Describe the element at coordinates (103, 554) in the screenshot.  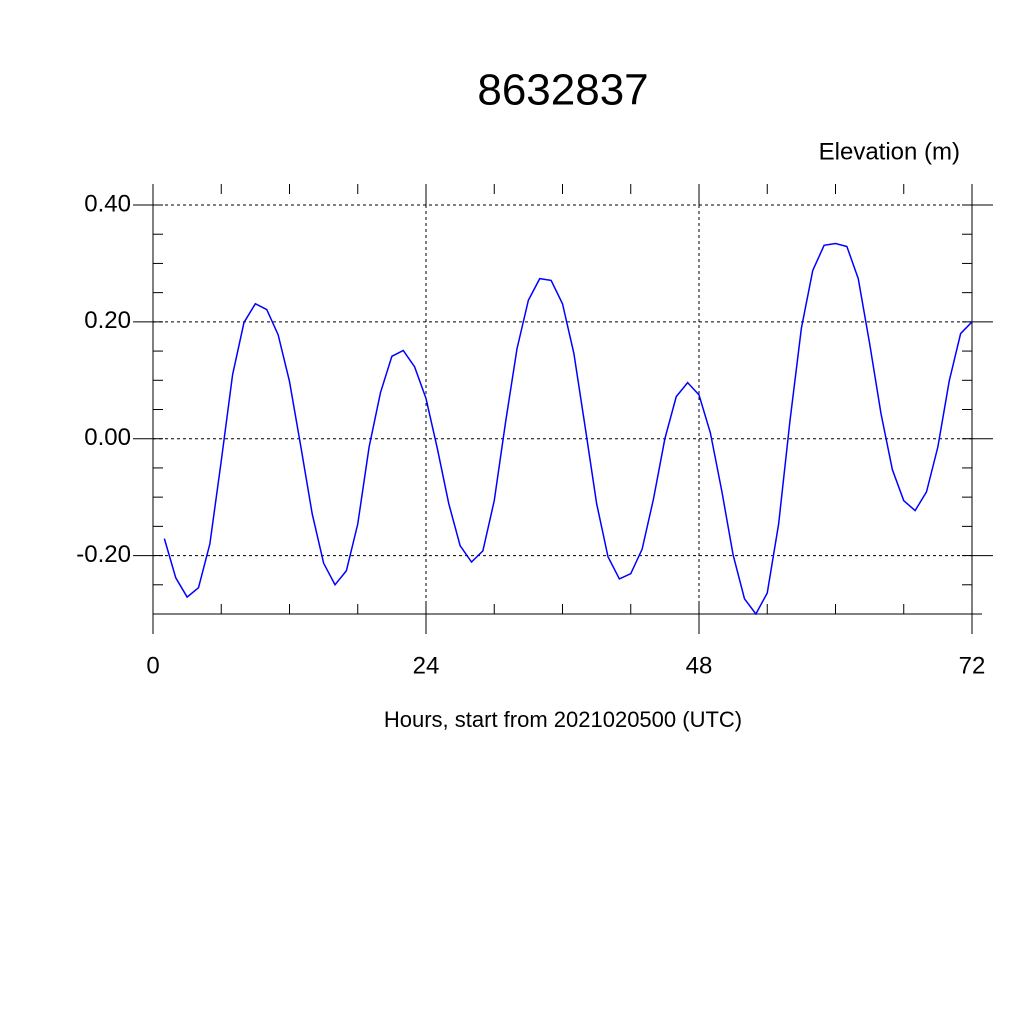
I see `y-tick-label: -0.20` at that location.